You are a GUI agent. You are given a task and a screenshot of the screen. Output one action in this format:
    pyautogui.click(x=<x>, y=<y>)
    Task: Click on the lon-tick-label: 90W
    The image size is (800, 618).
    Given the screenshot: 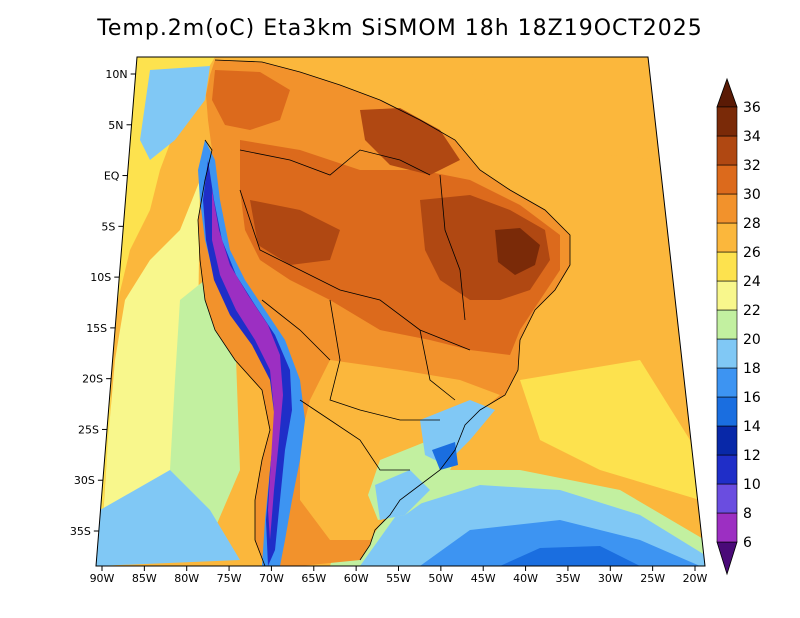 What is the action you would take?
    pyautogui.click(x=102, y=578)
    